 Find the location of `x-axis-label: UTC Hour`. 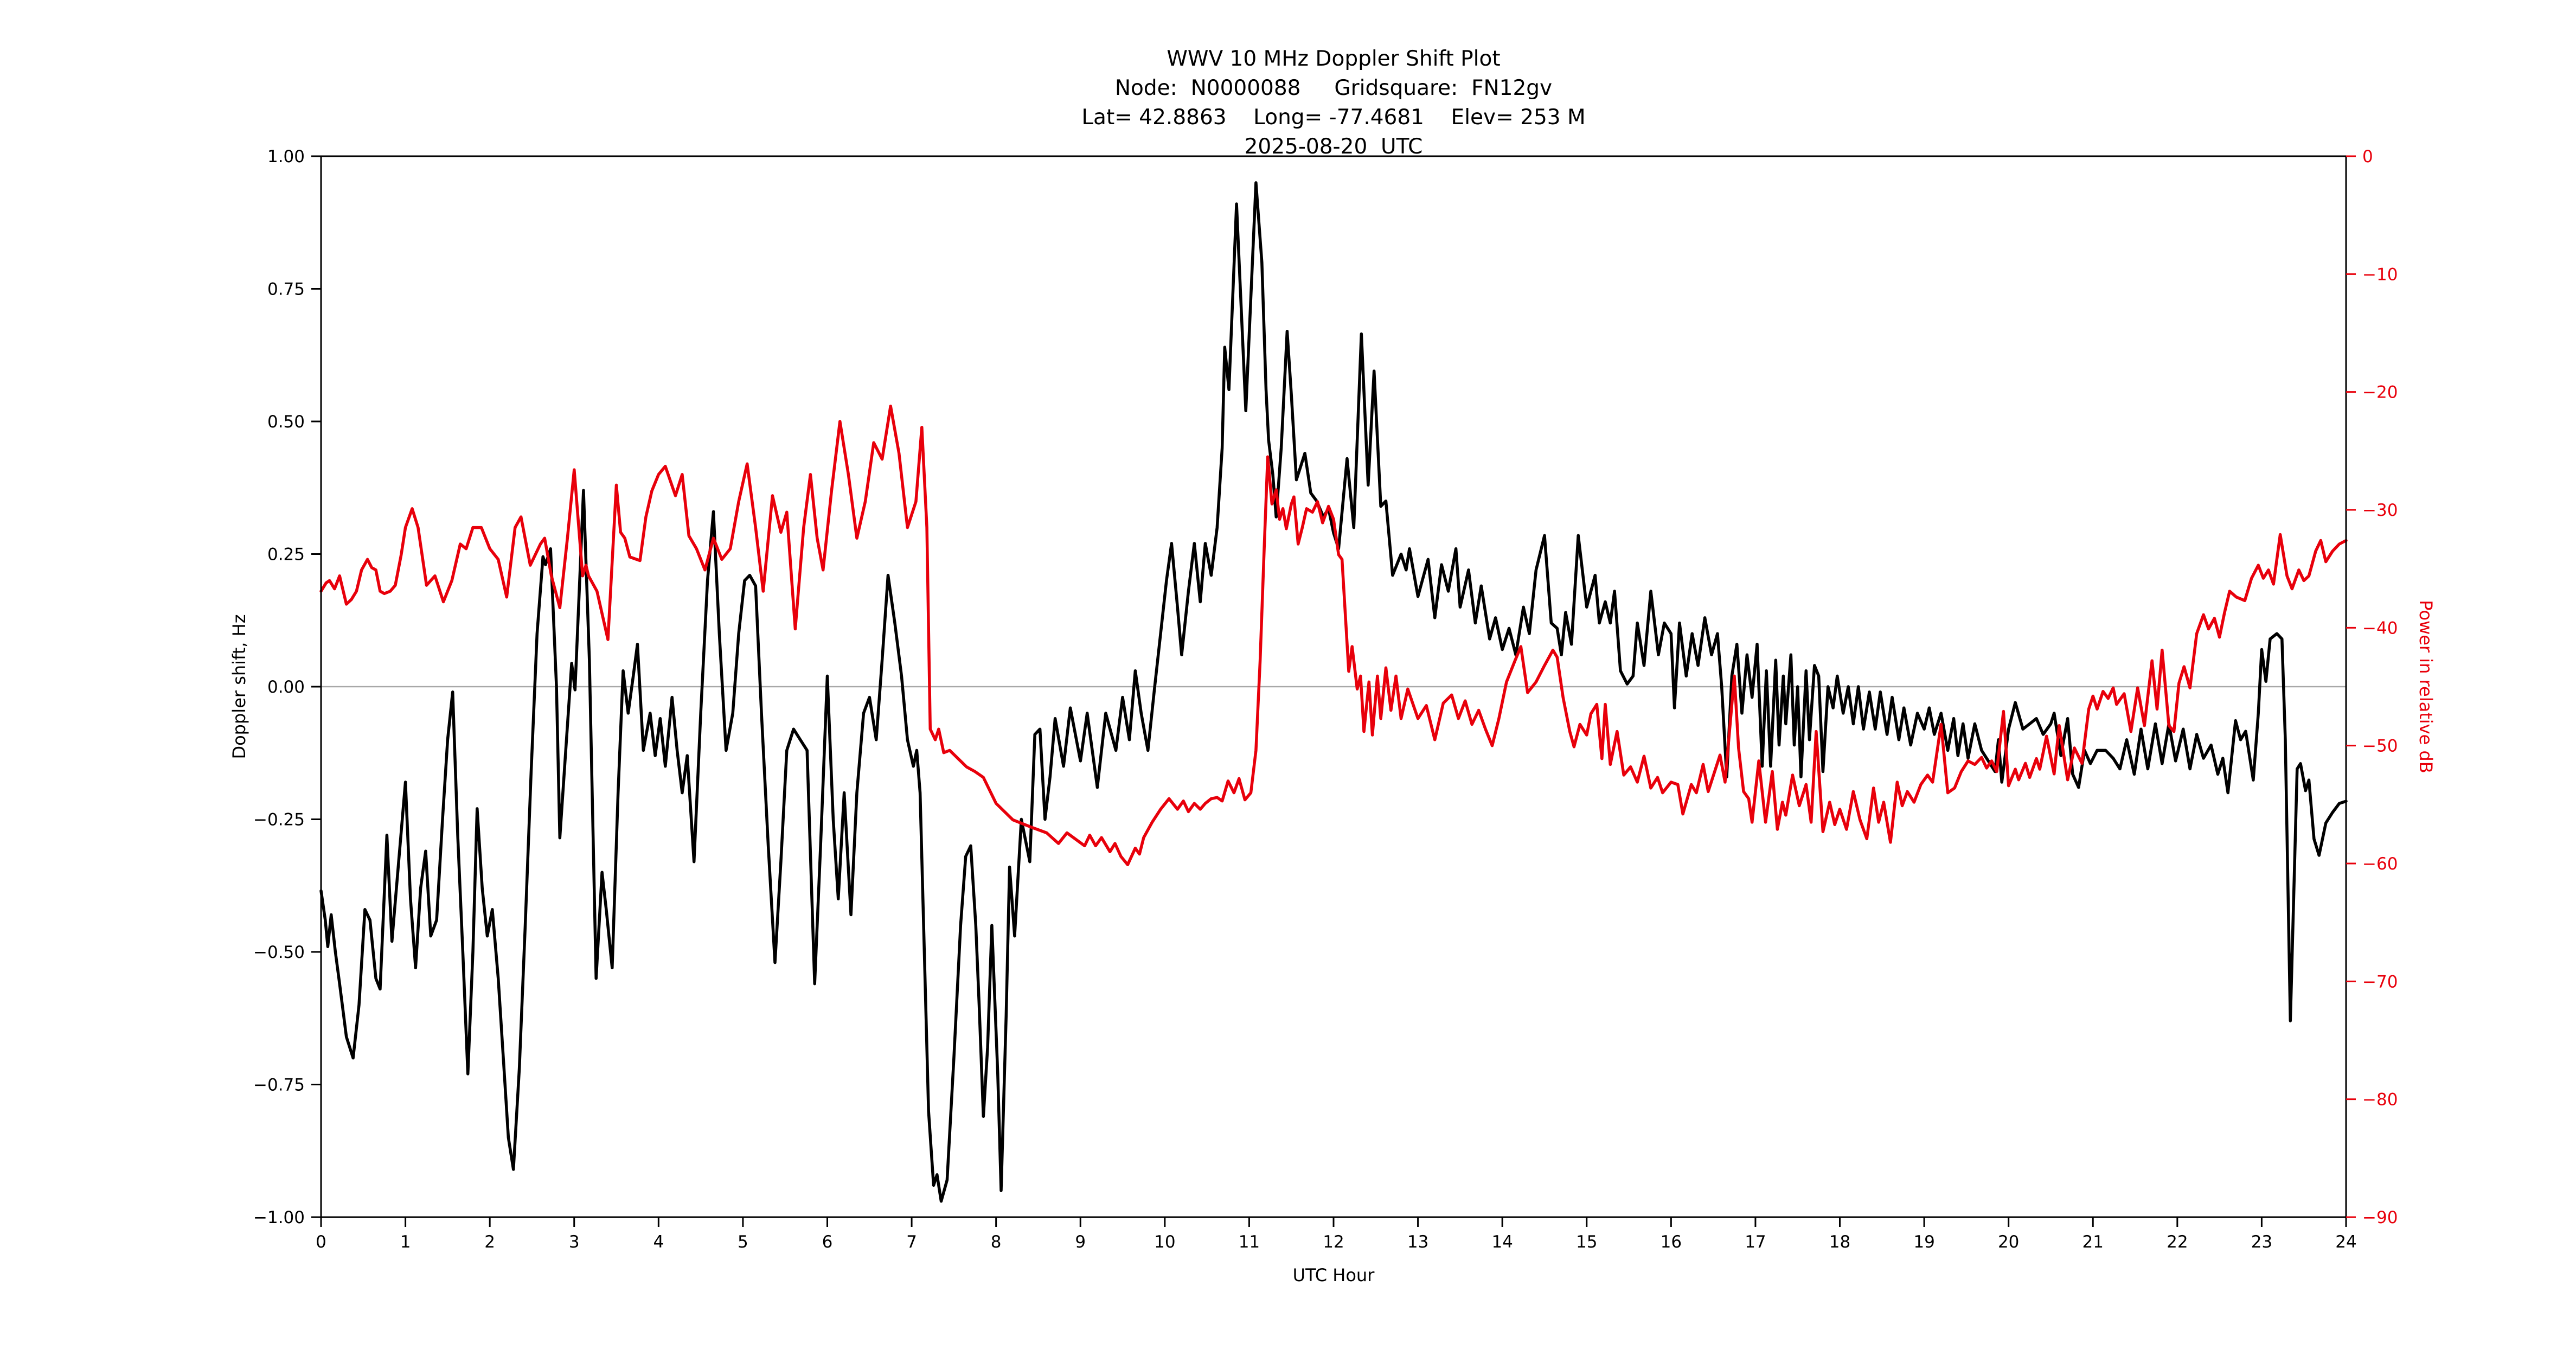

x-axis-label: UTC Hour is located at coordinates (1334, 1275).